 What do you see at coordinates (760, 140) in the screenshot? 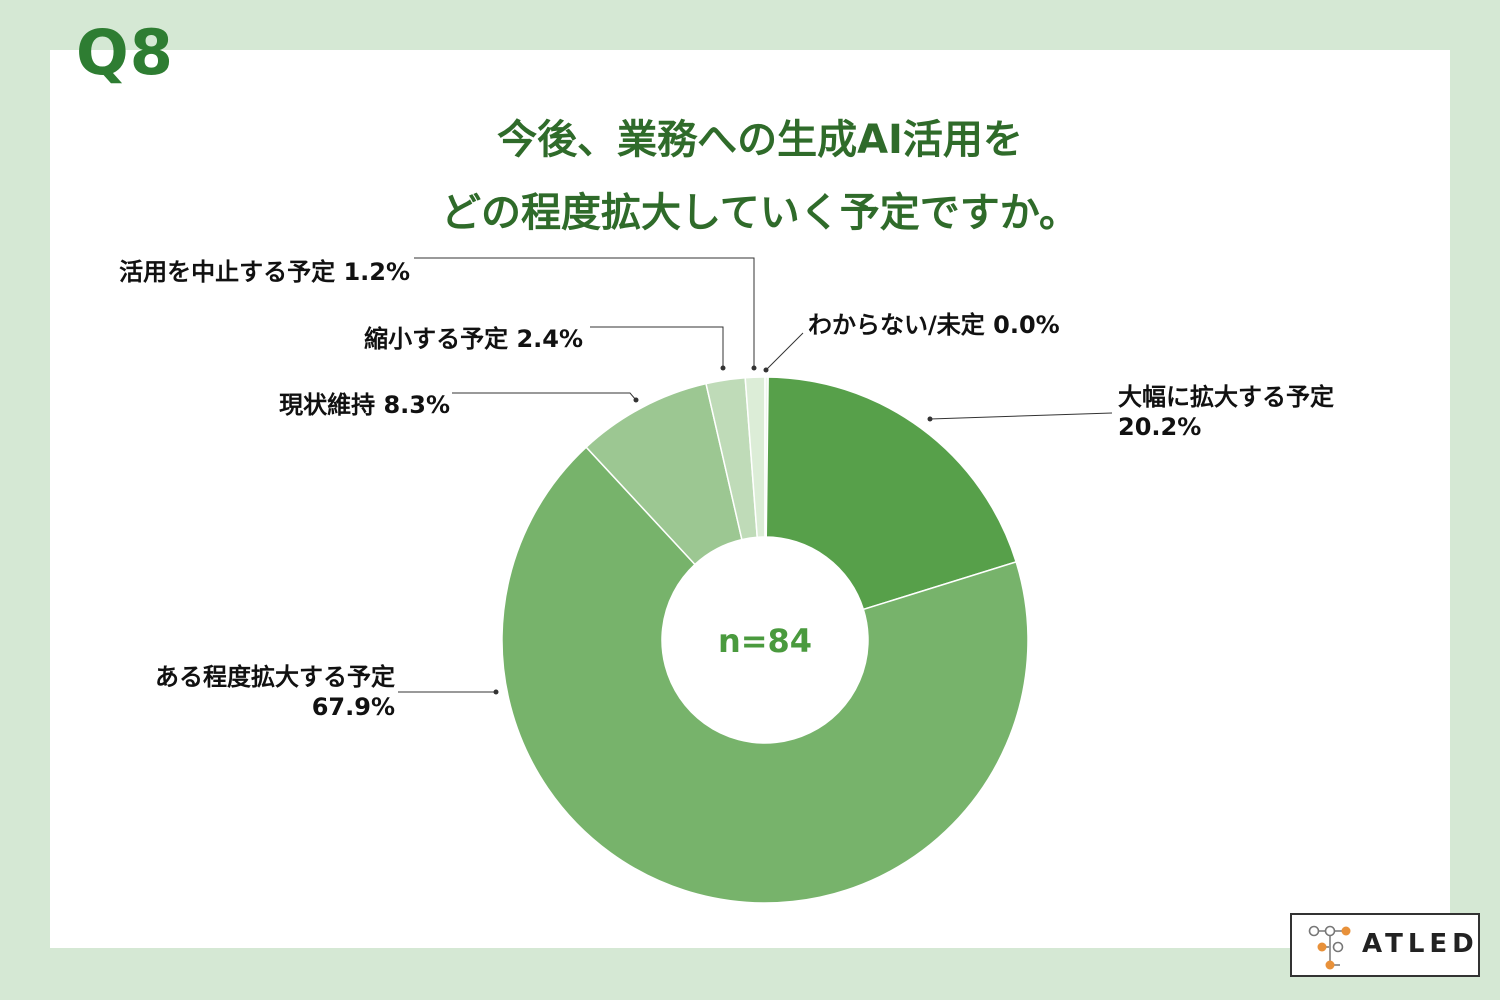
I see `chart-title-line1: 今後、業務への生成AI活用を` at bounding box center [760, 140].